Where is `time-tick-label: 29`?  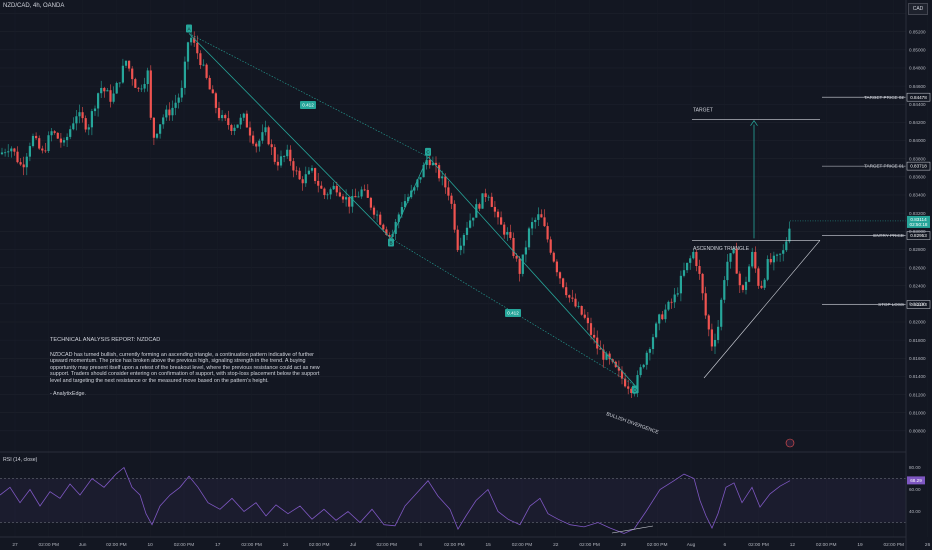
time-tick-label: 29 is located at coordinates (624, 545).